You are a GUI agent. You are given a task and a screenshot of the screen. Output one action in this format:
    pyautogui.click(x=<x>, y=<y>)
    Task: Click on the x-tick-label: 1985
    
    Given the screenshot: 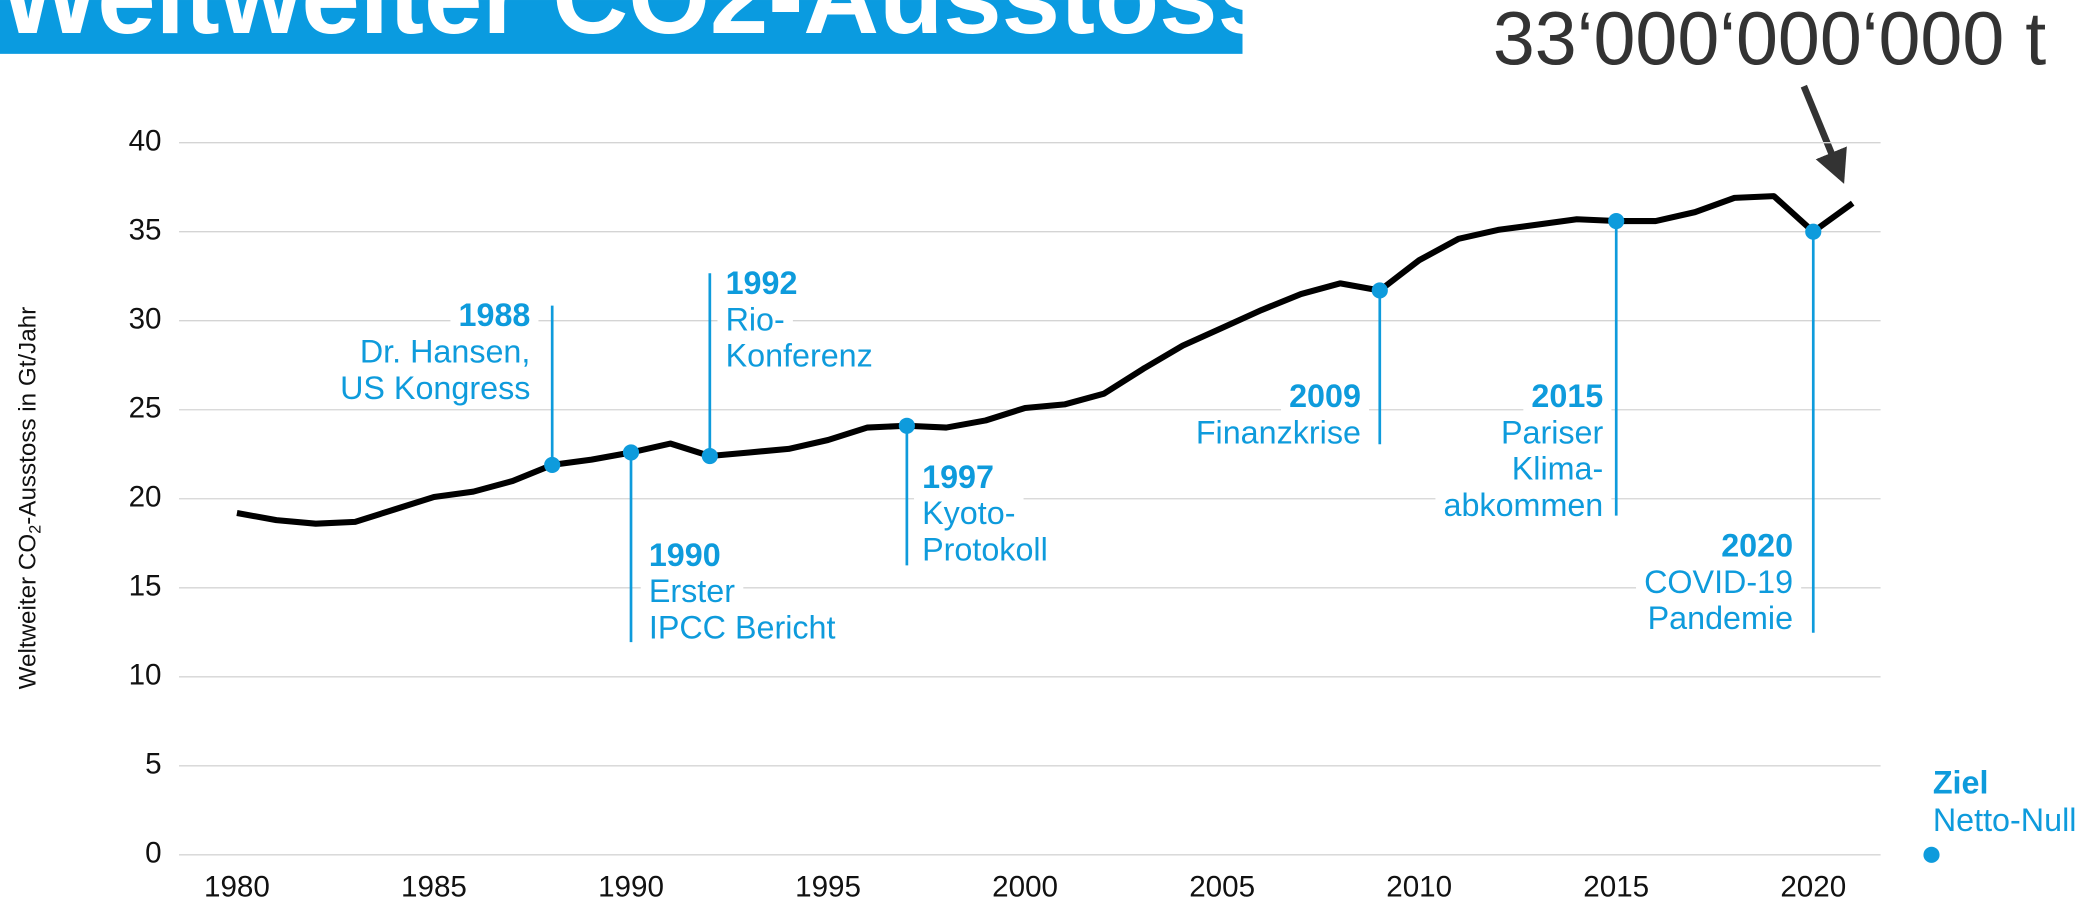 What is the action you would take?
    pyautogui.click(x=434, y=885)
    